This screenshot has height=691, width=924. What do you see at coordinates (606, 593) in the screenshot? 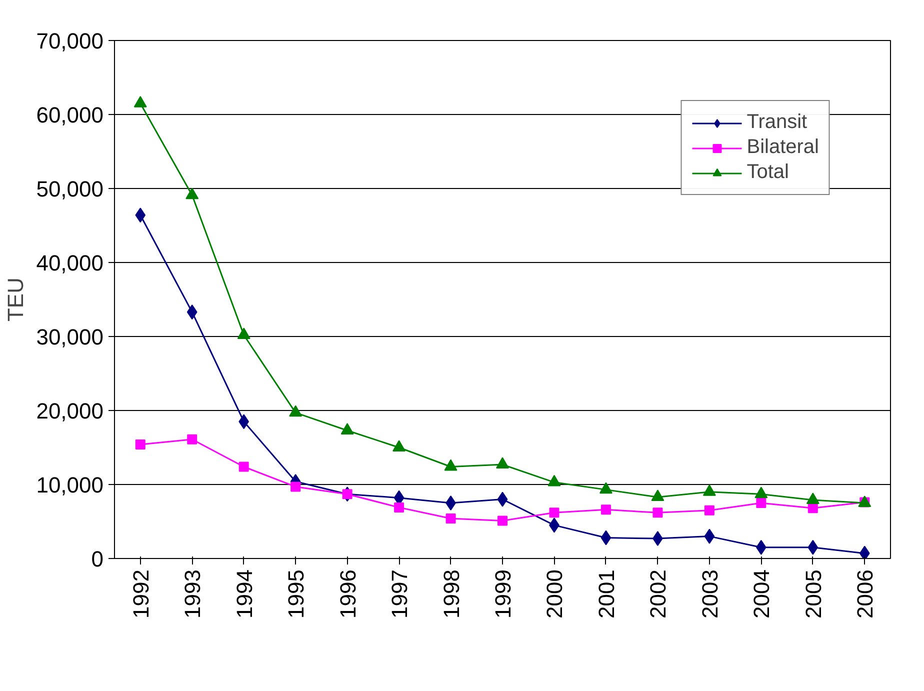
I see `x-tick-label: 2001` at bounding box center [606, 593].